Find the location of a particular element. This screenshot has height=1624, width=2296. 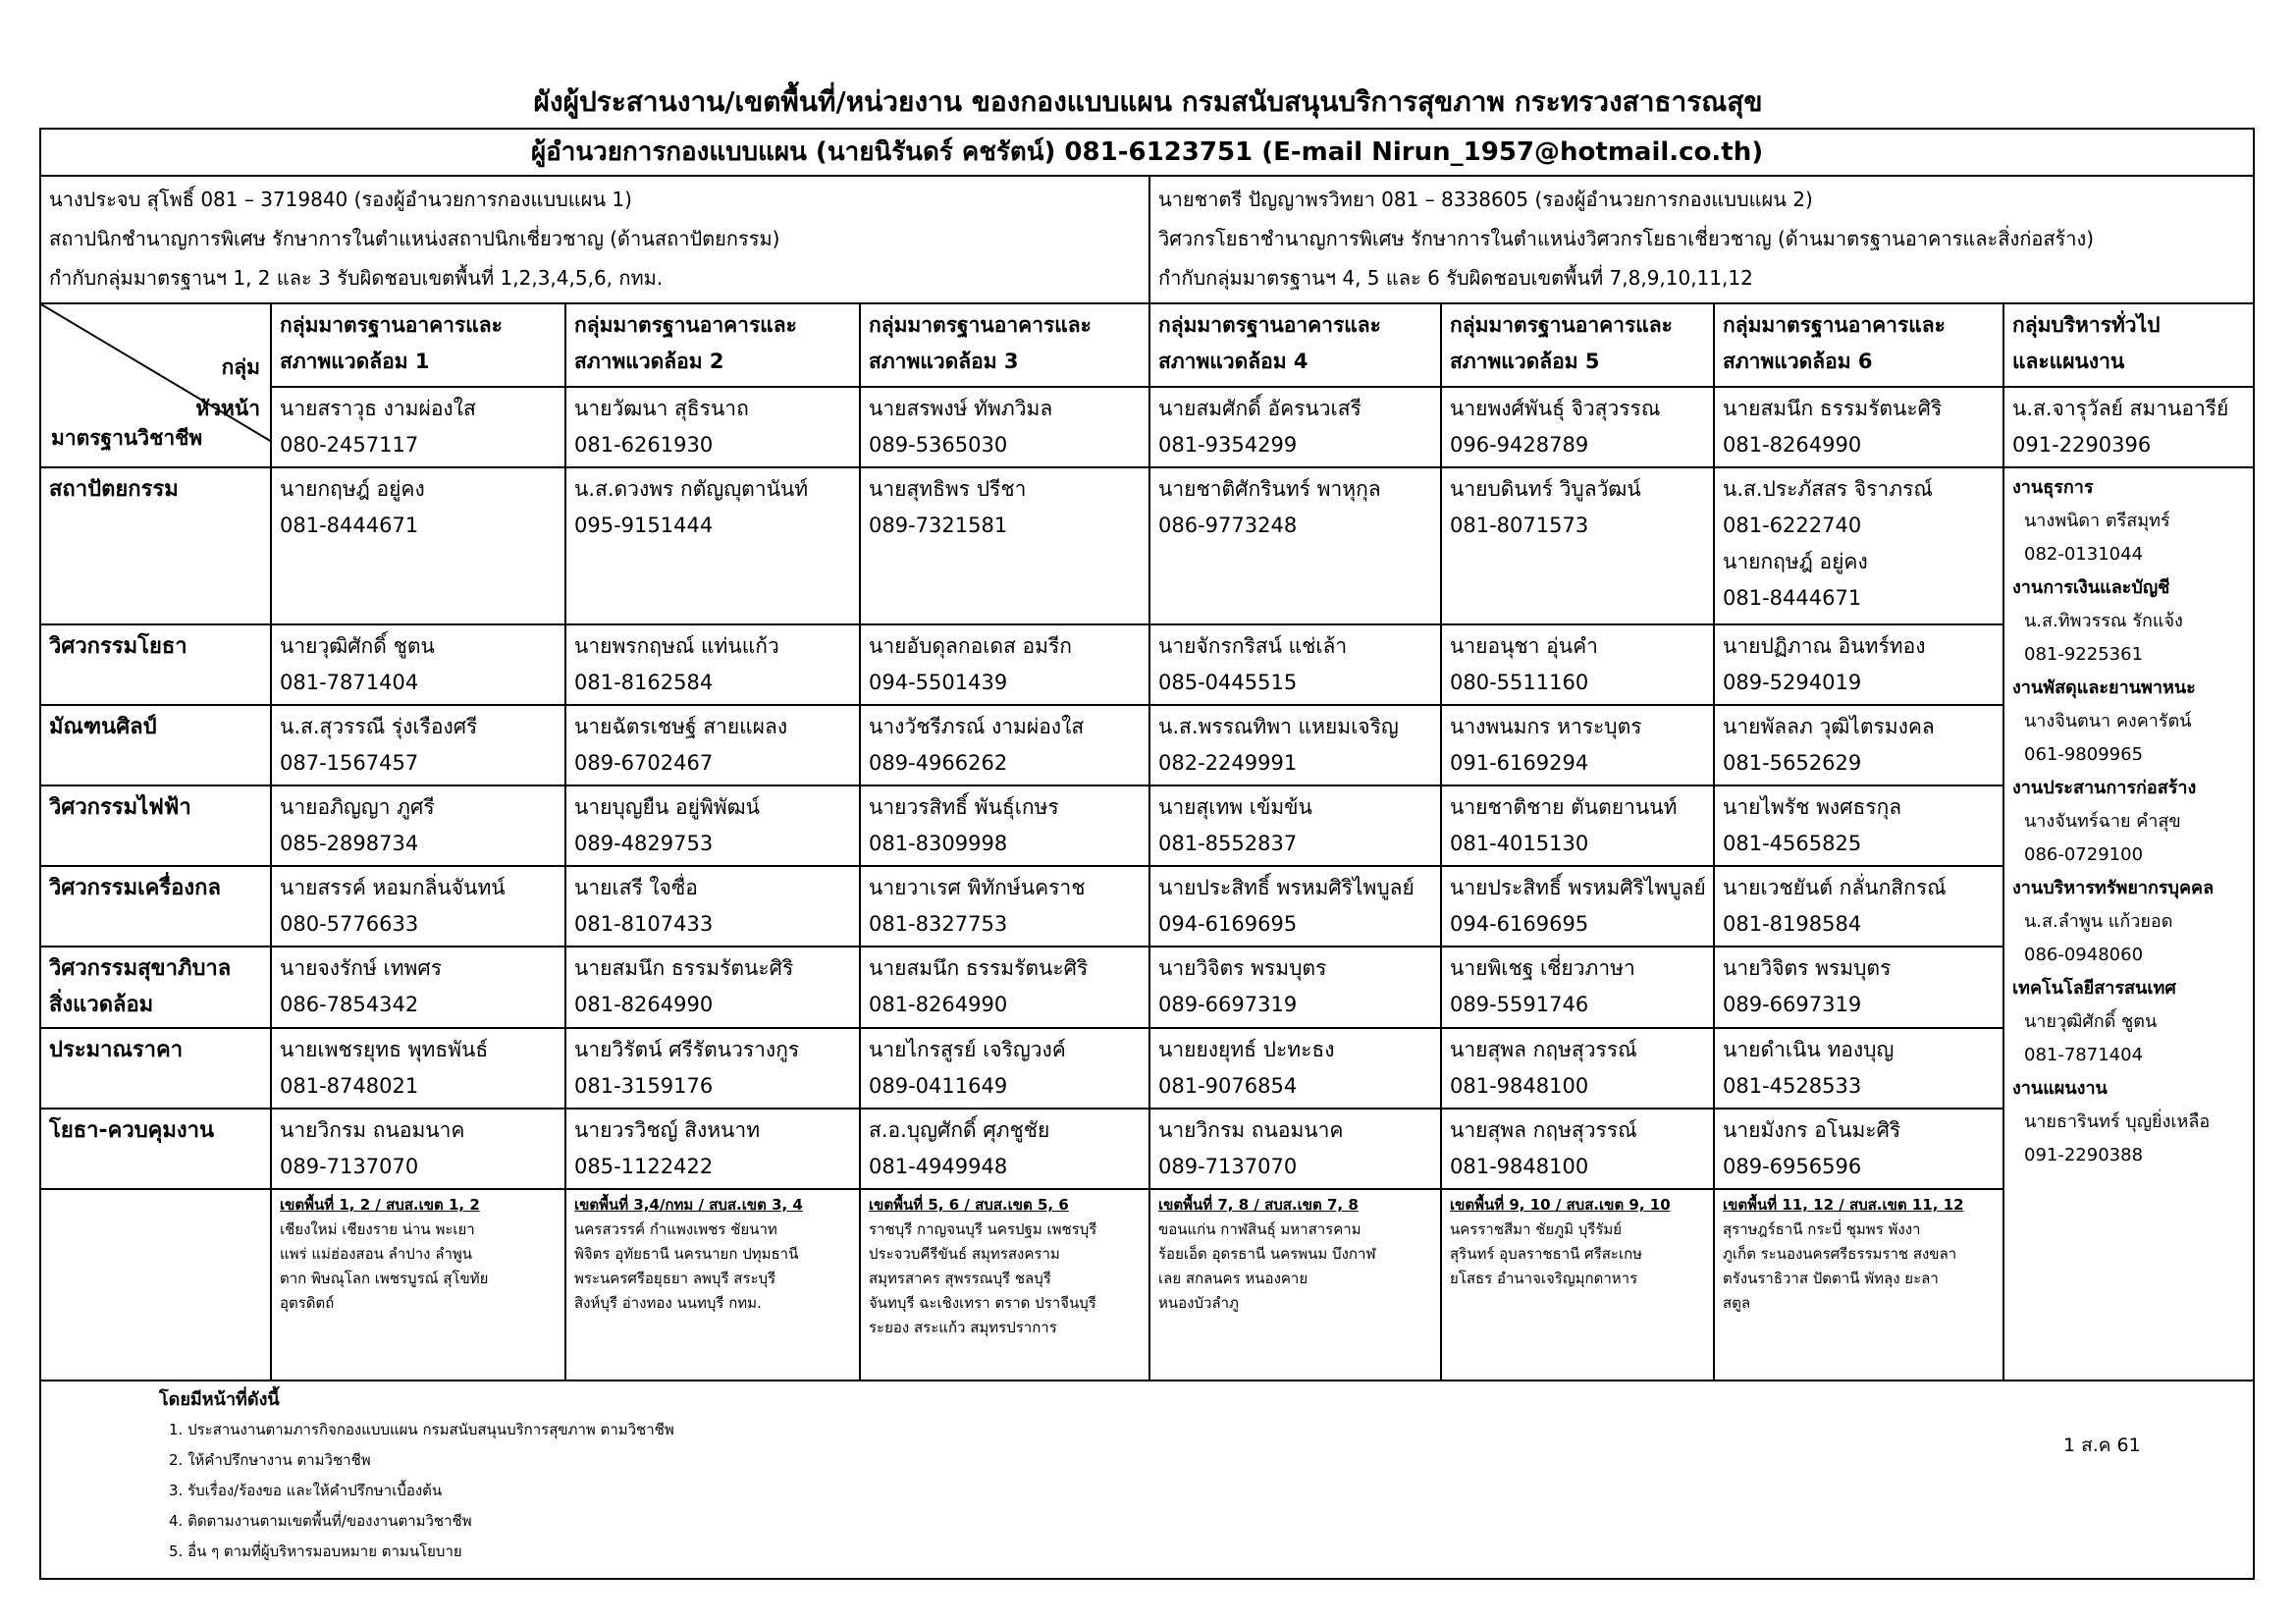

zone-province: ร้อยเอ็ด อุดรธานี นครพนม บึงกาฬ is located at coordinates (1267, 1254).